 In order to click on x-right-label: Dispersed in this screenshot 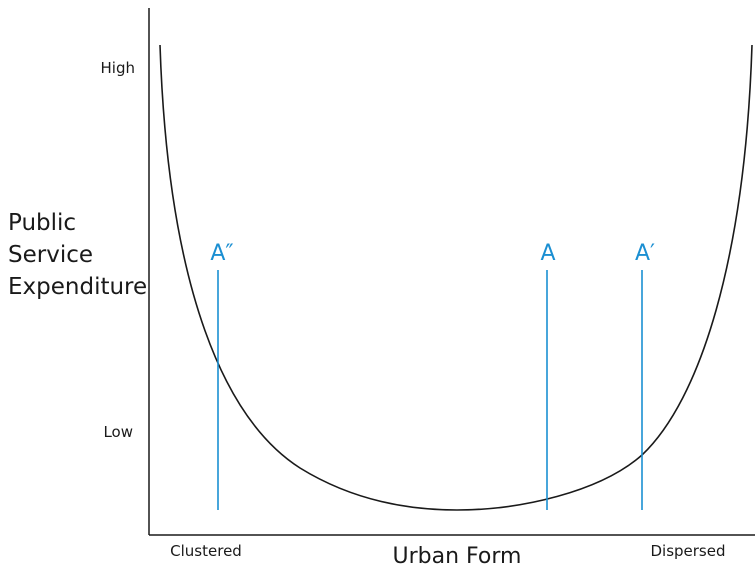, I will do `click(687, 551)`.